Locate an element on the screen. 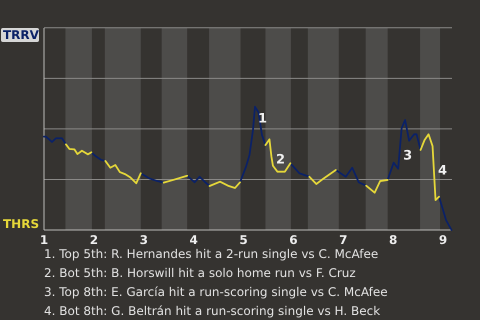 This screenshot has width=480, height=320. x-tick-label: 9 is located at coordinates (443, 240).